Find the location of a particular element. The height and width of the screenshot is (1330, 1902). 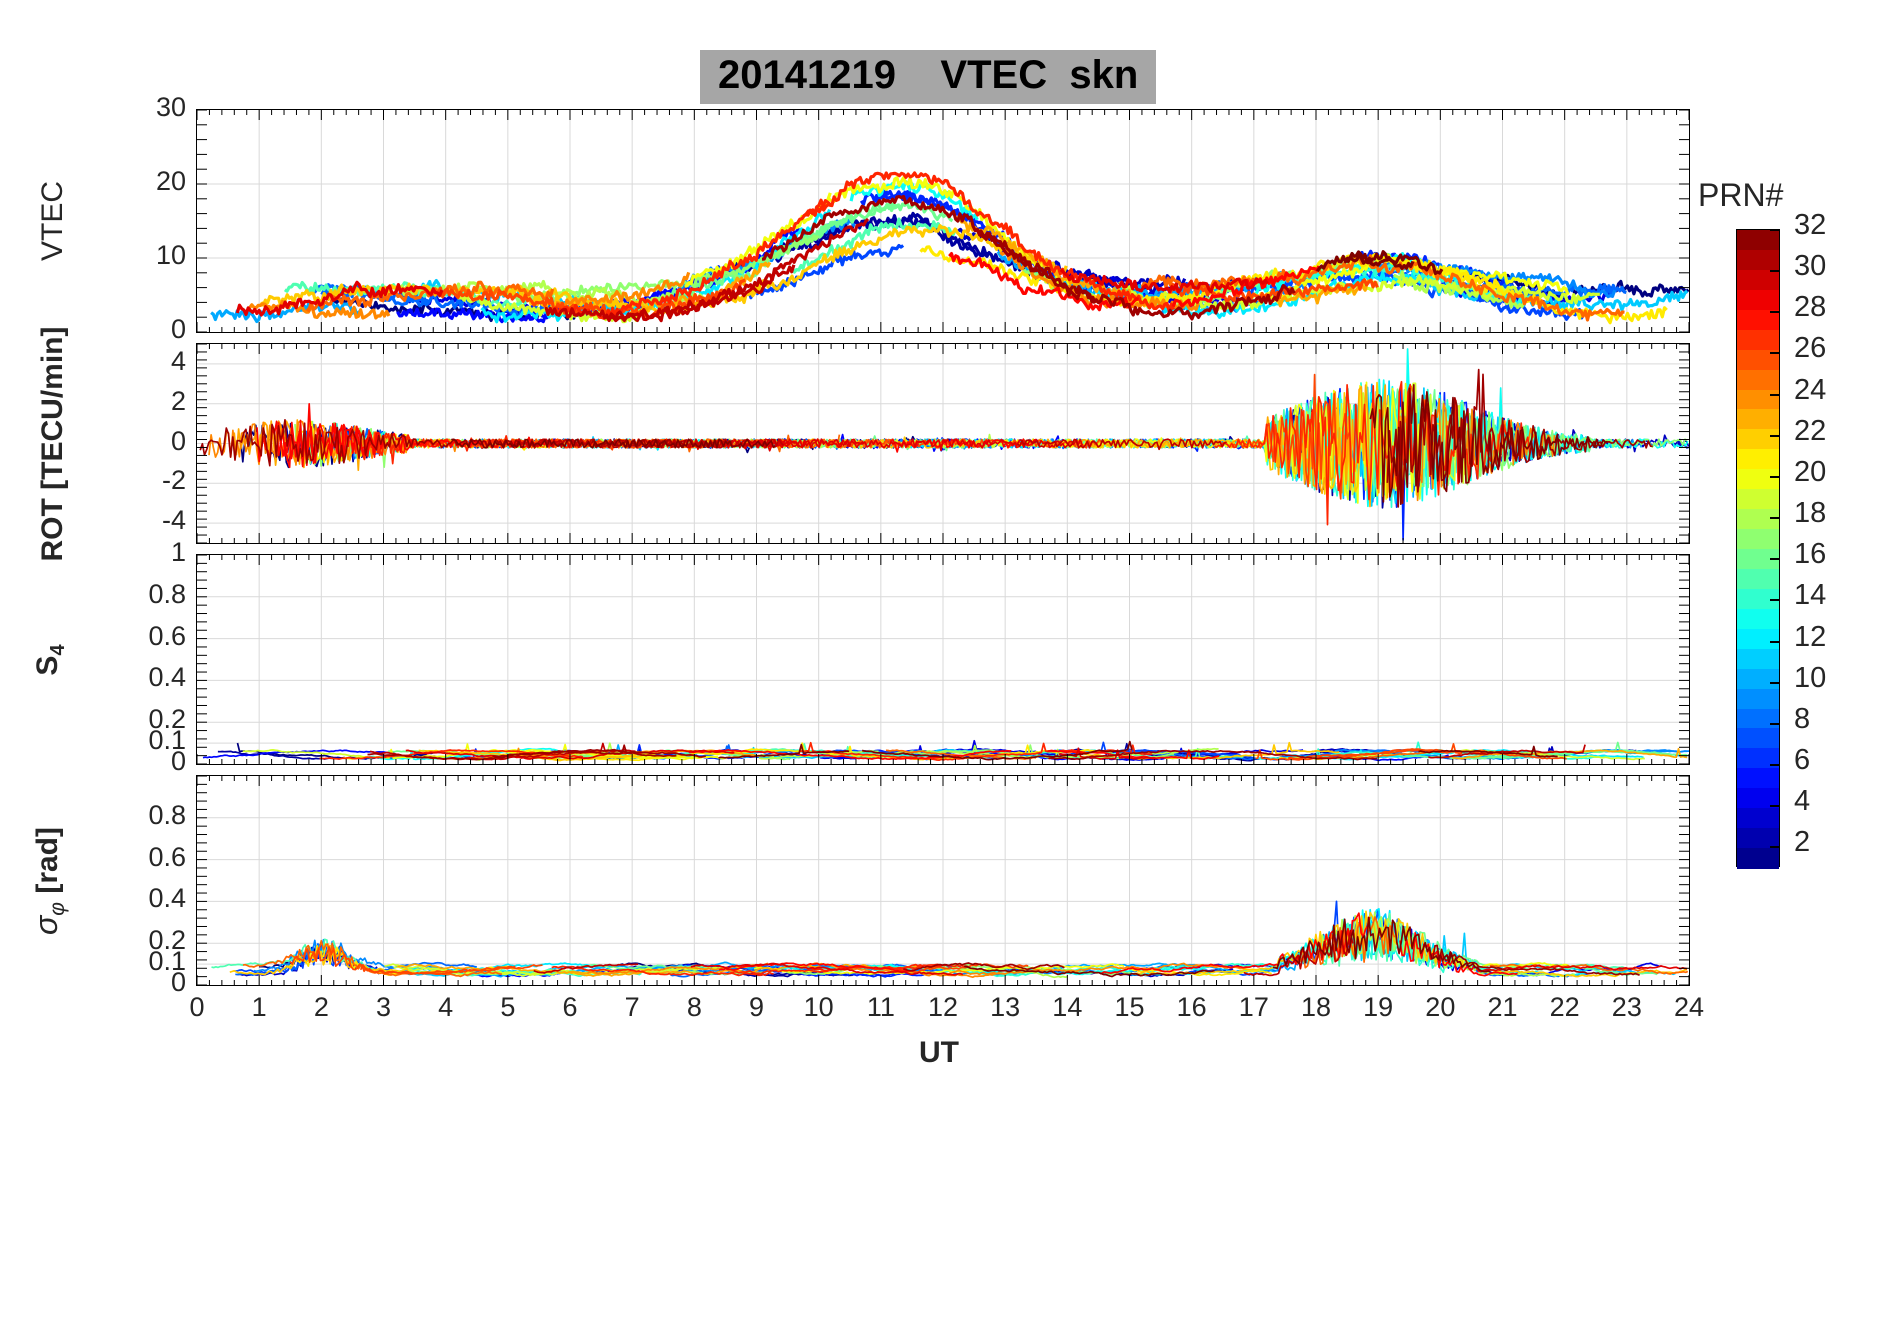

y-tick-label-vtec: 10 is located at coordinates (170, 255).